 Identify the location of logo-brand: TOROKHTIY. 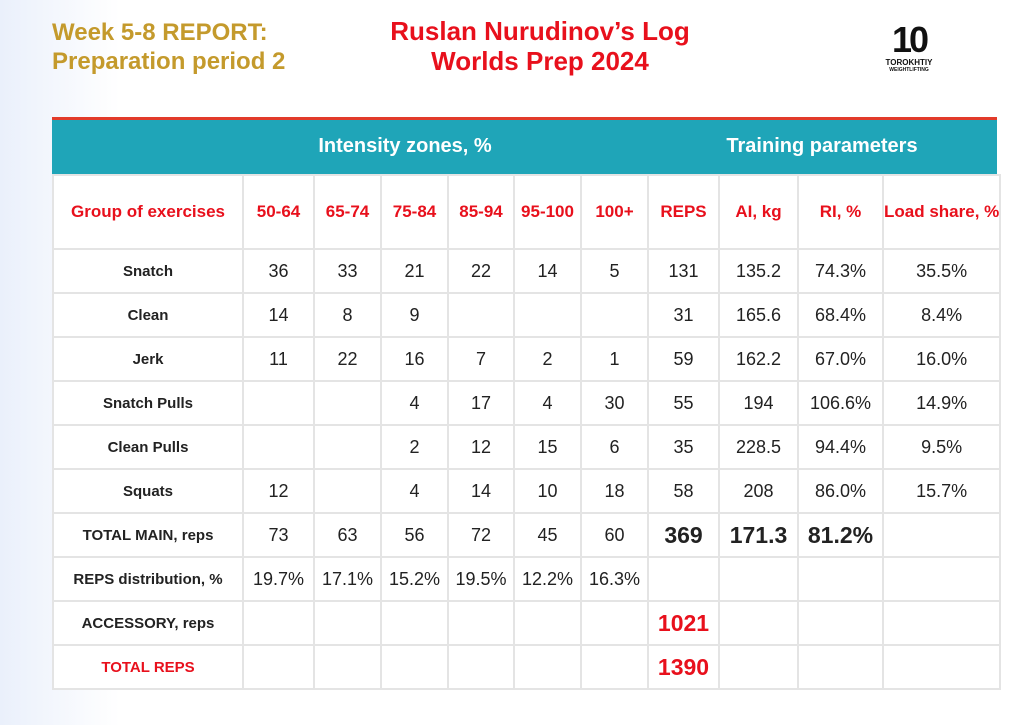
(909, 62).